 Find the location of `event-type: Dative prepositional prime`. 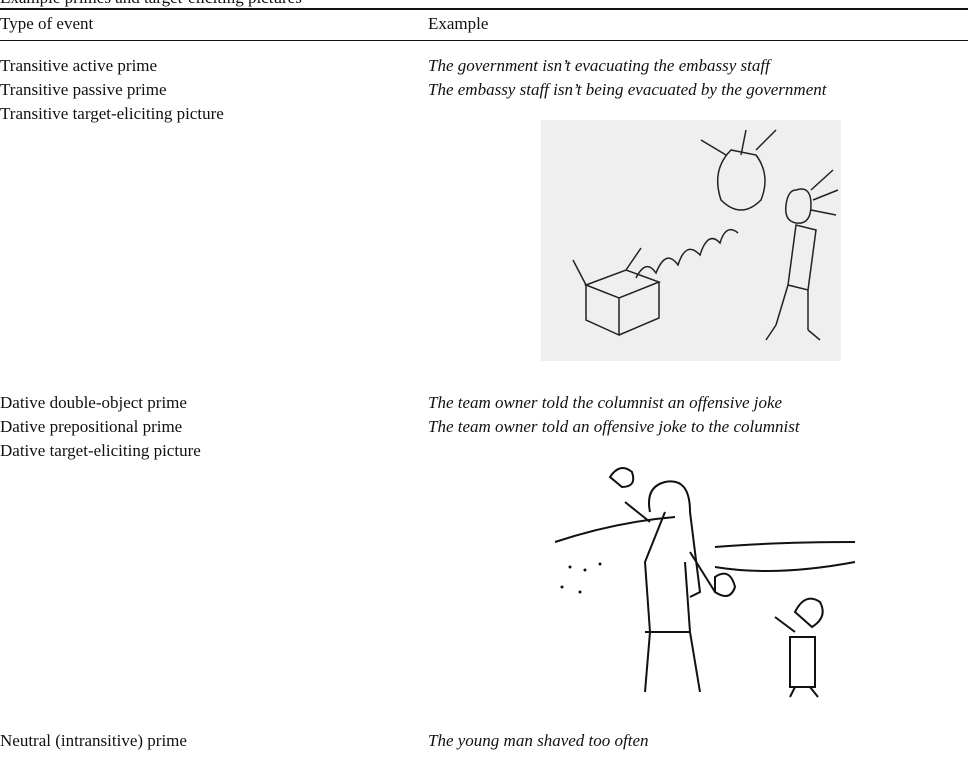

event-type: Dative prepositional prime is located at coordinates (91, 426).